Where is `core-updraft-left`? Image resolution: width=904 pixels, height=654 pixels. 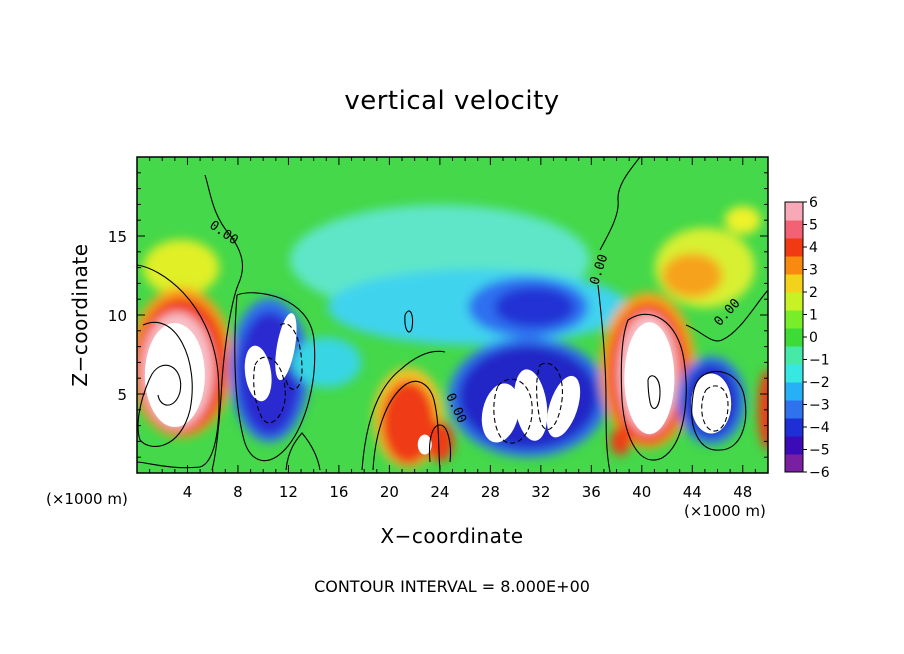 core-updraft-left is located at coordinates (174, 375).